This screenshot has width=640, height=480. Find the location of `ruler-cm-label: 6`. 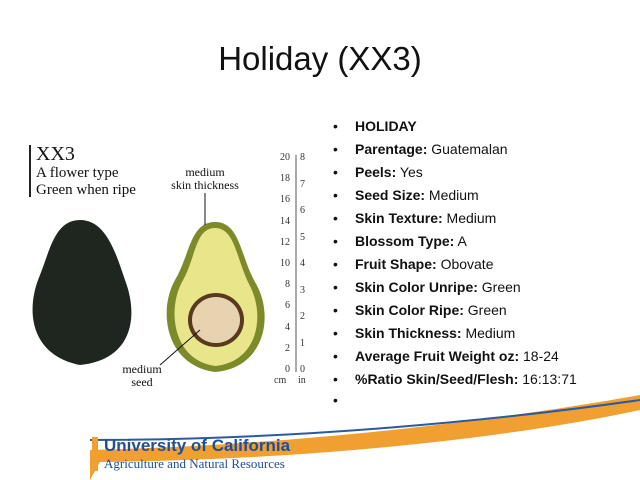

ruler-cm-label: 6 is located at coordinates (287, 306).